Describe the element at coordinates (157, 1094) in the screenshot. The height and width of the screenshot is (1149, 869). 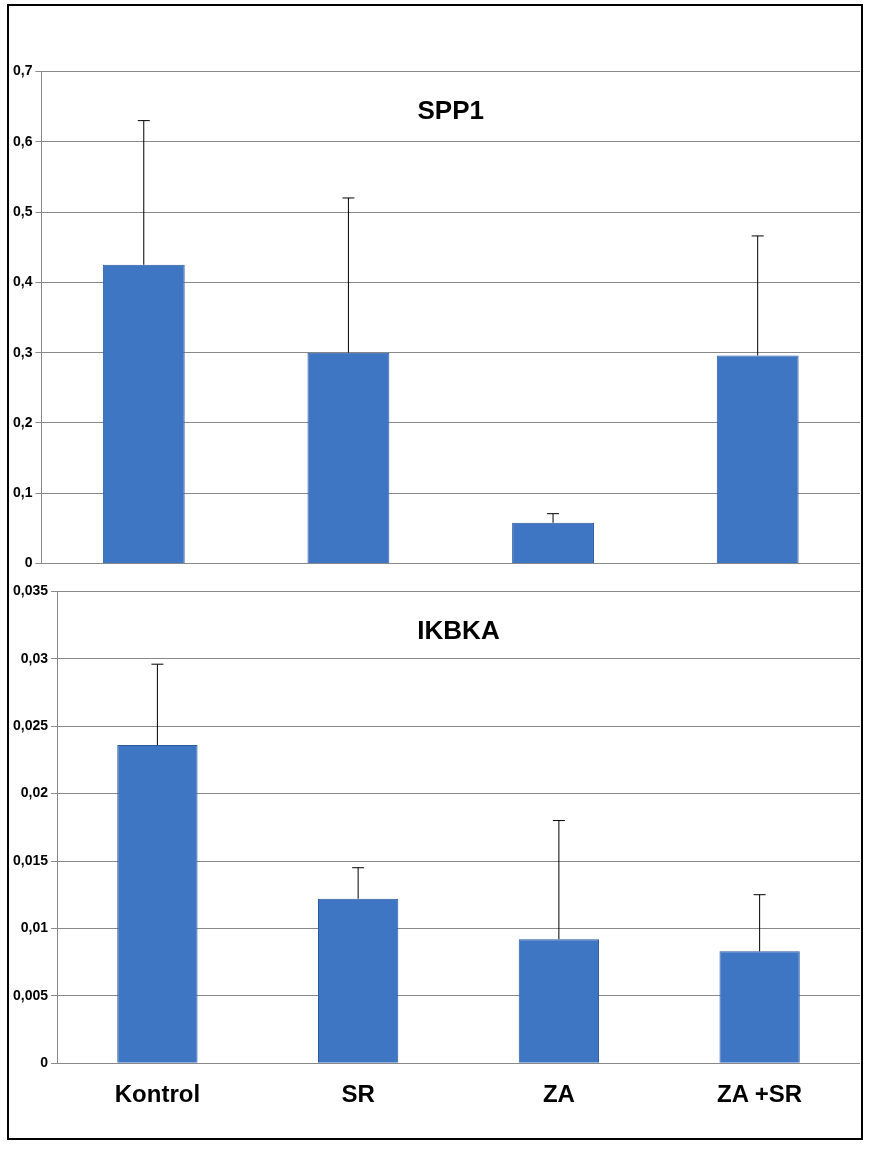
I see `x-tick-label: Kontrol` at that location.